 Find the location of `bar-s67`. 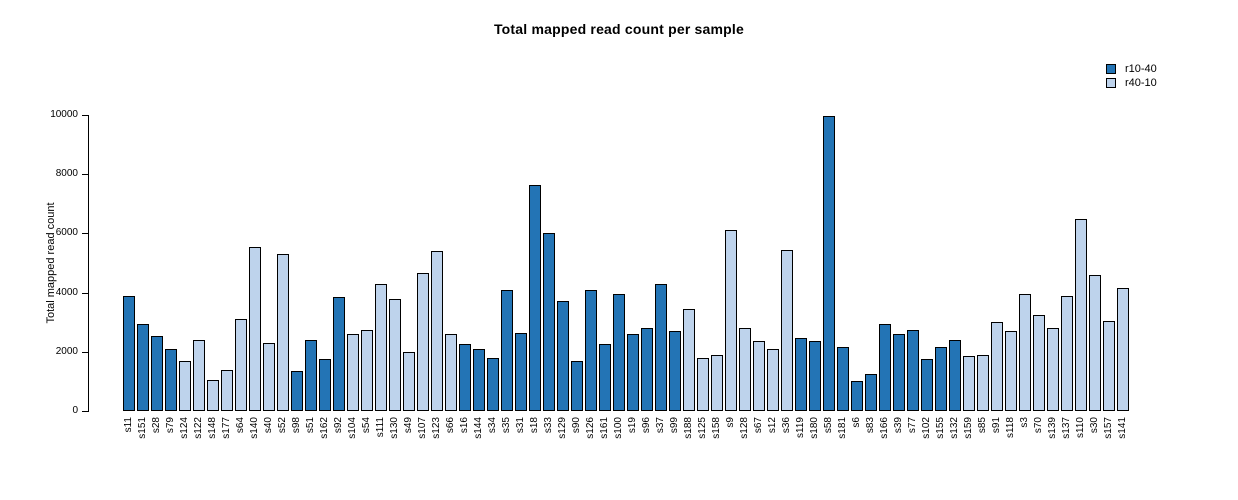

bar-s67 is located at coordinates (759, 376).